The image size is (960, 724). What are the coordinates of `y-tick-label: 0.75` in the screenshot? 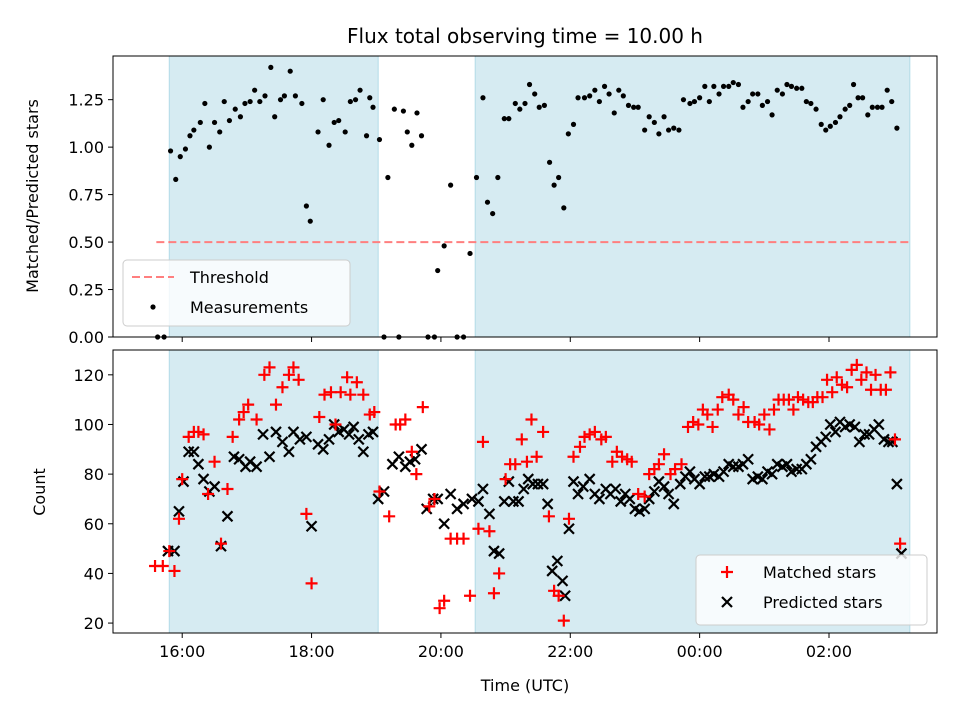 It's located at (86, 195).